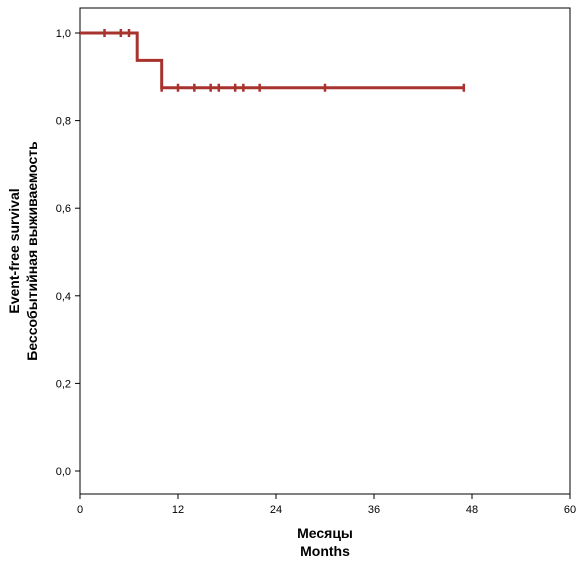 The width and height of the screenshot is (583, 570). I want to click on x-axis-title-en: Months, so click(325, 551).